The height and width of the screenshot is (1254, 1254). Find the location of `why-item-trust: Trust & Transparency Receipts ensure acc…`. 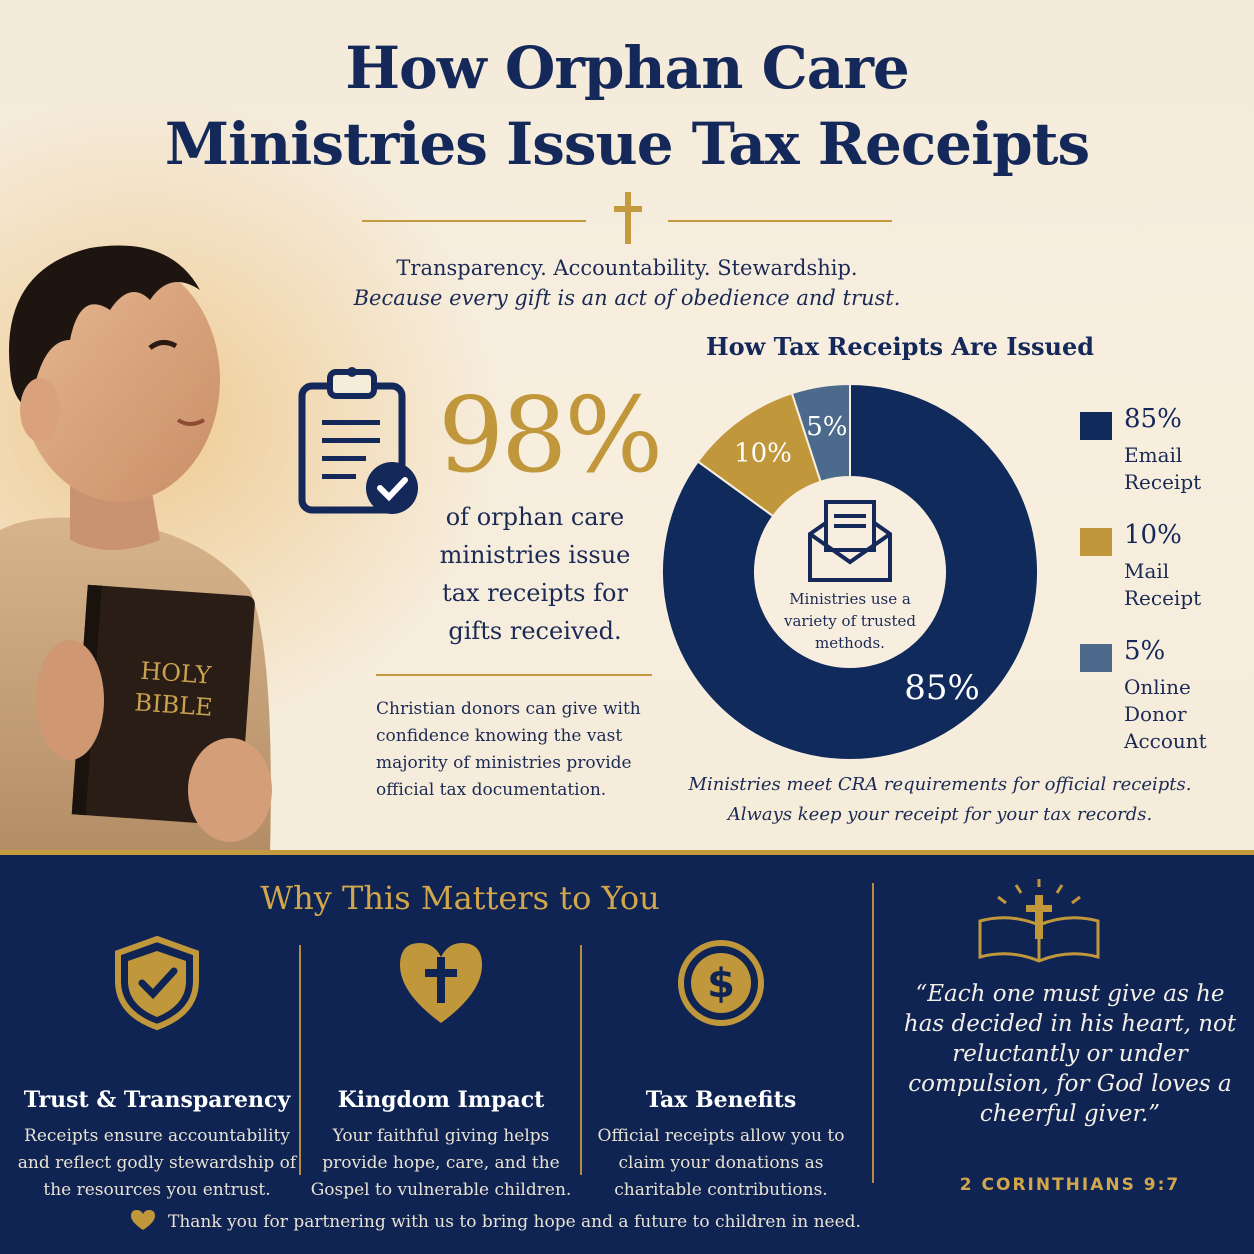

why-item-trust: Trust & Transparency Receipts ensure acc… is located at coordinates (157, 1069).